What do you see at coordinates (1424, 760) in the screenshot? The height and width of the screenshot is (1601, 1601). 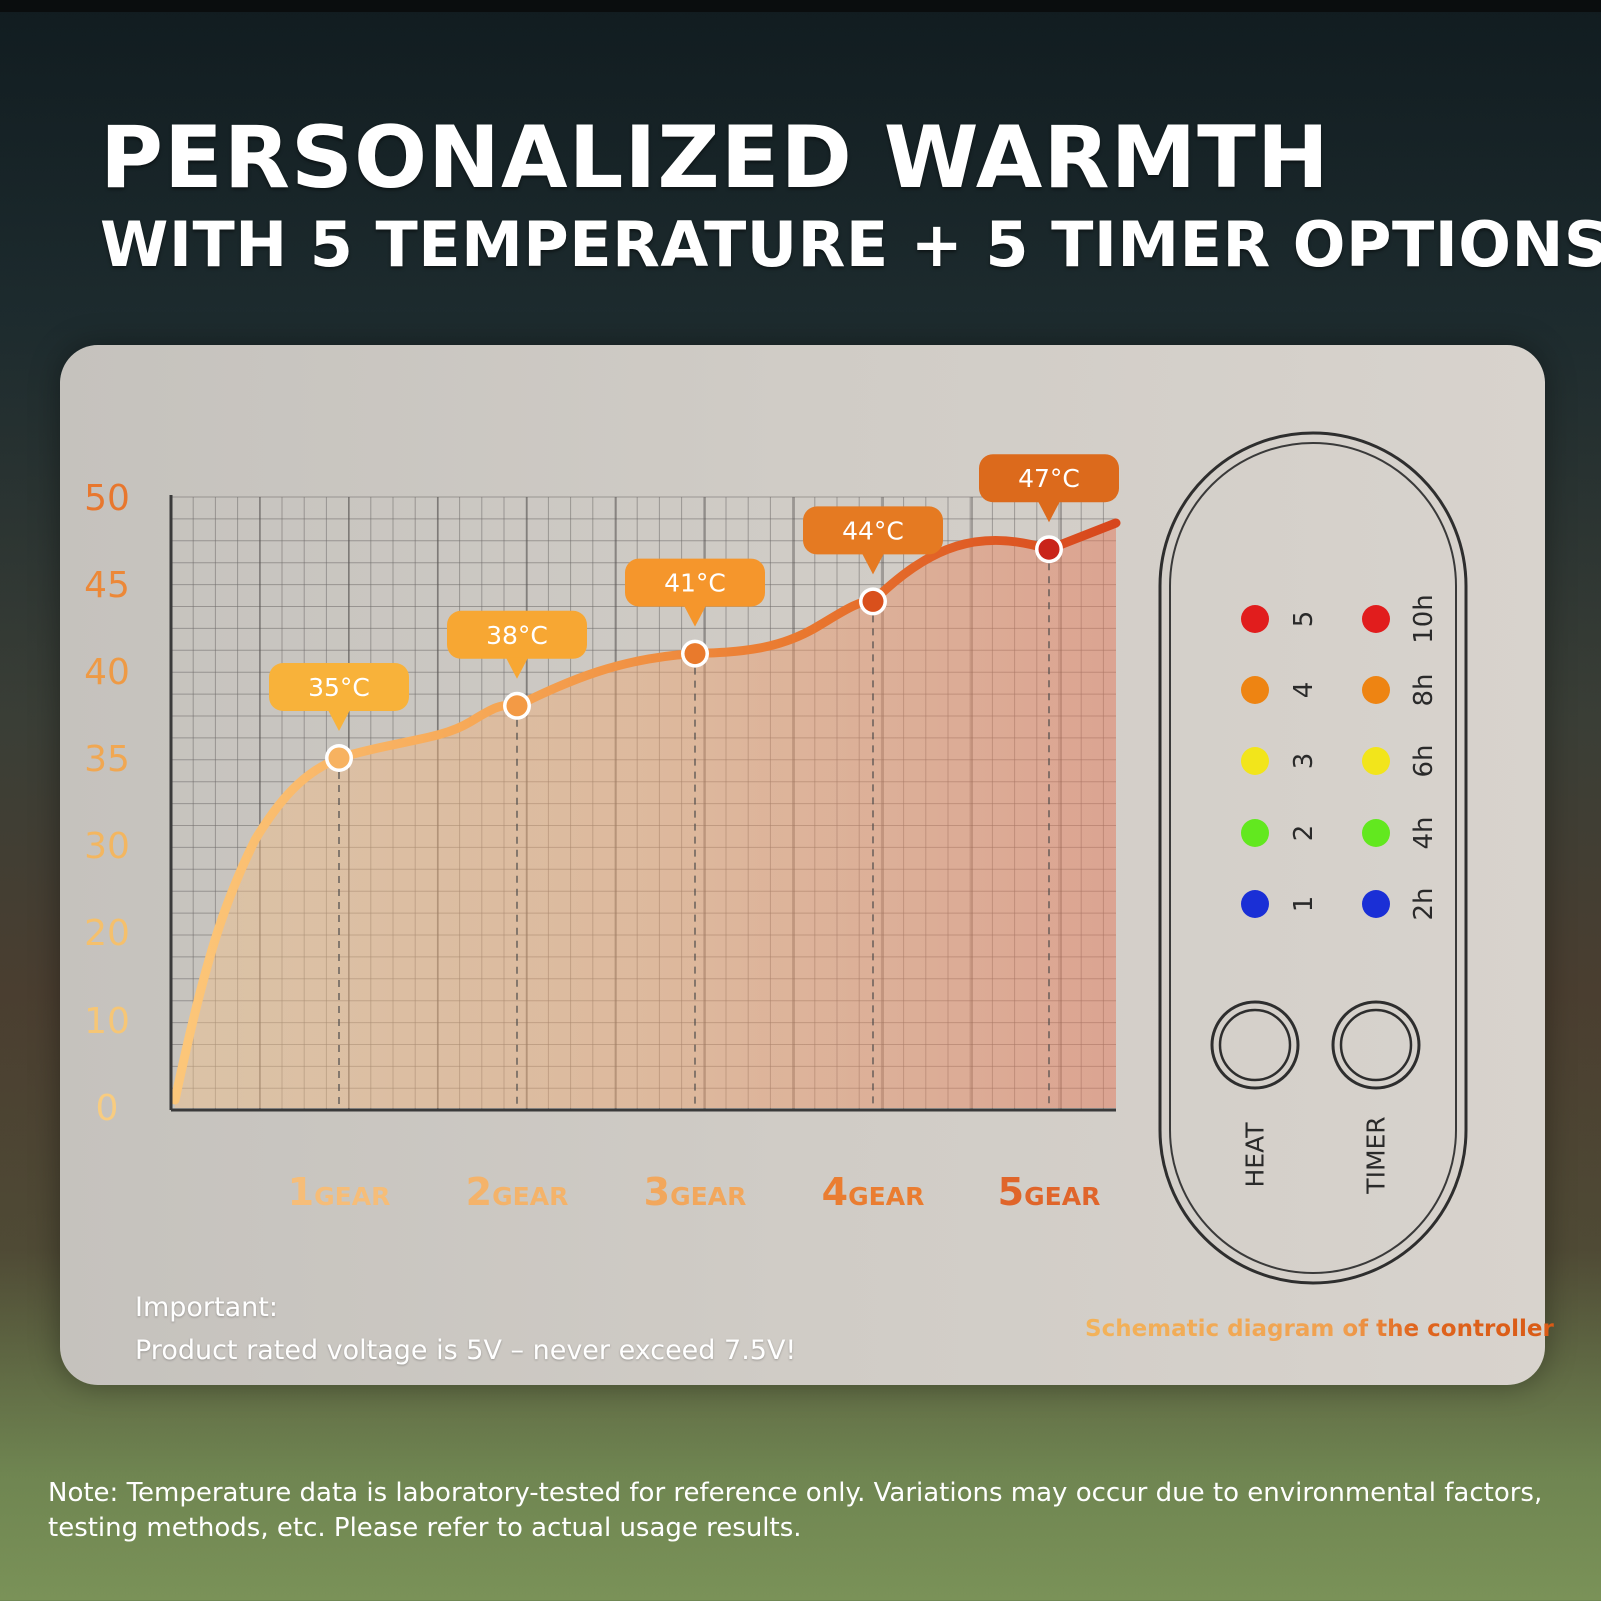 I see `timer-level-label: 6h` at bounding box center [1424, 760].